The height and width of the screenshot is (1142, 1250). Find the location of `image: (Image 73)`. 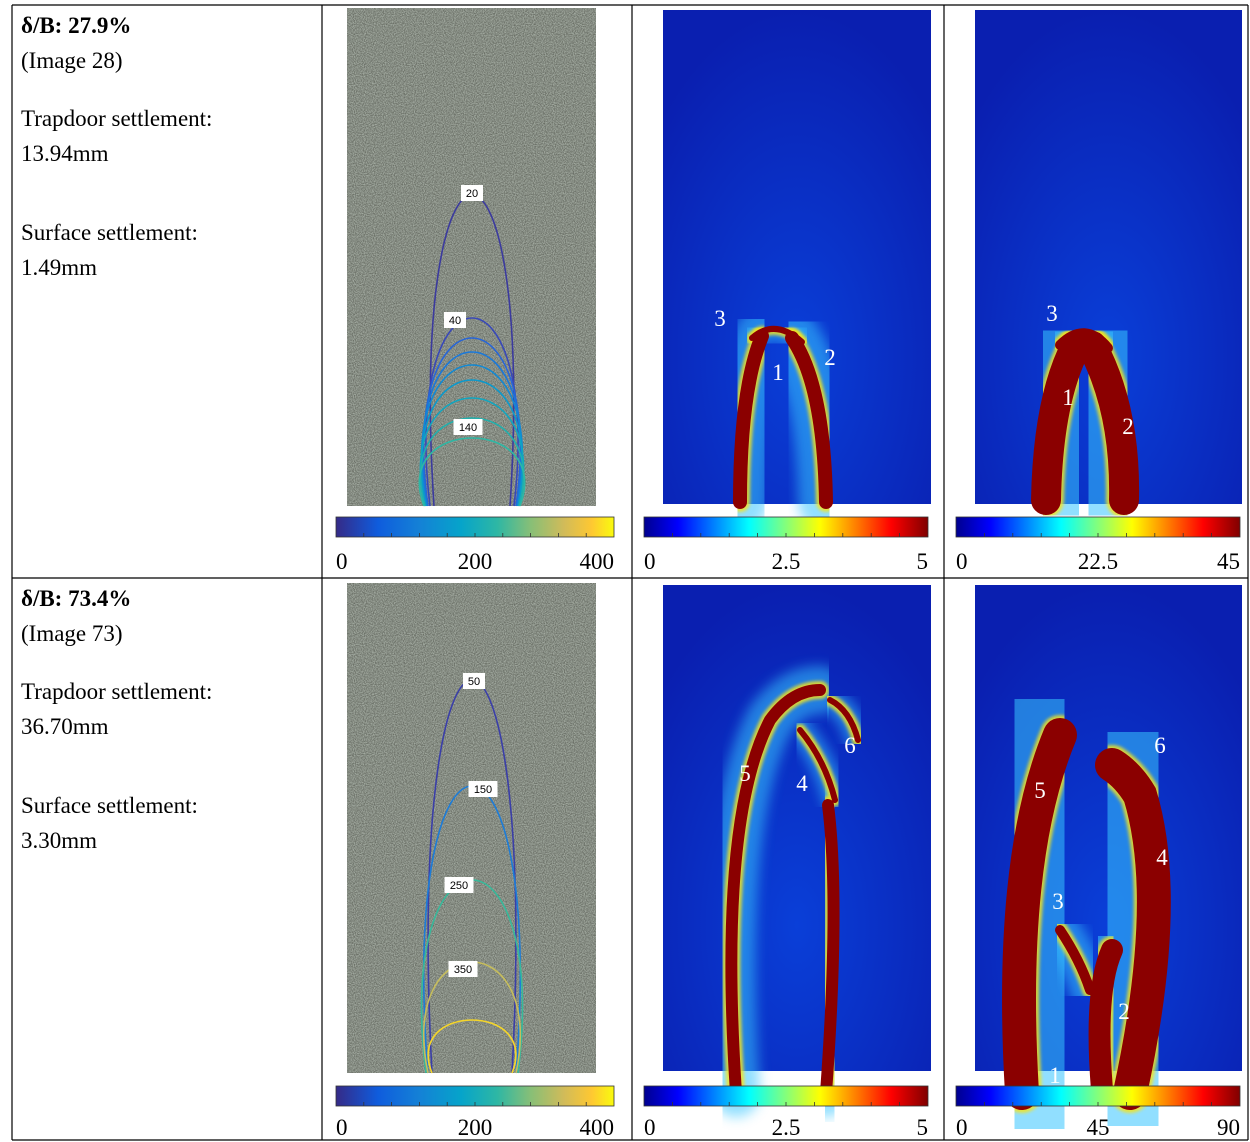

image: (Image 73) is located at coordinates (72, 633).